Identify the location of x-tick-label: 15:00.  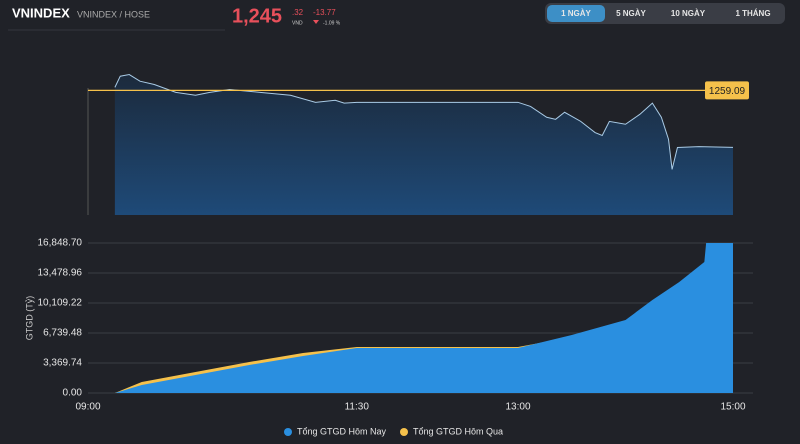
(732, 407).